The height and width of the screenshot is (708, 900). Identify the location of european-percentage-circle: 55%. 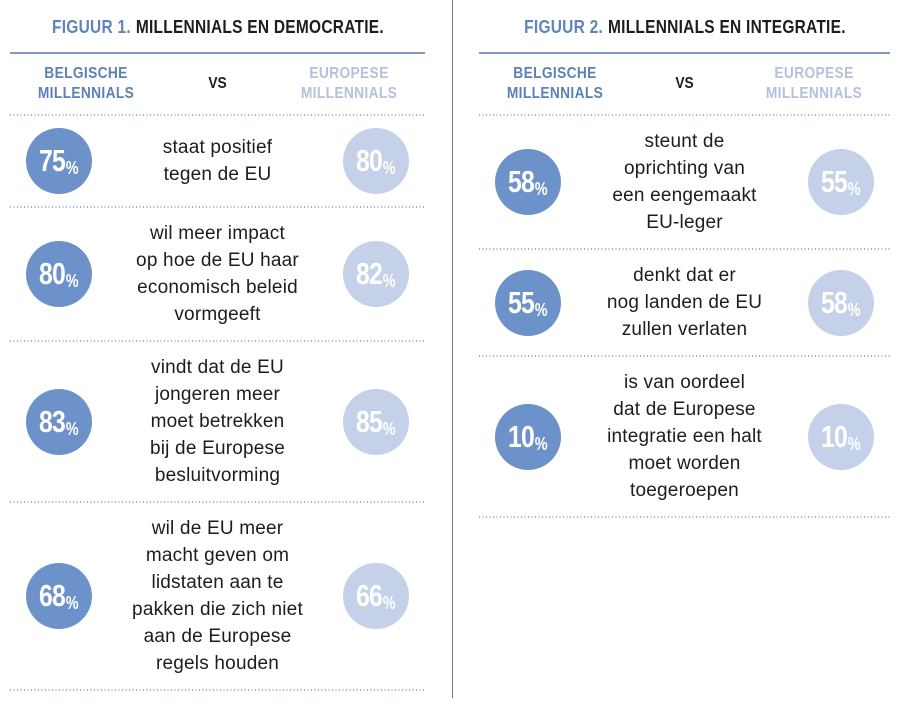
(841, 182).